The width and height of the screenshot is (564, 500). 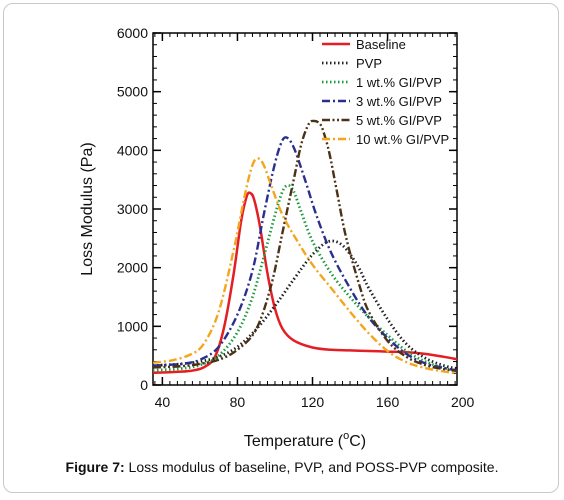 What do you see at coordinates (163, 402) in the screenshot?
I see `x-tick-label: 40` at bounding box center [163, 402].